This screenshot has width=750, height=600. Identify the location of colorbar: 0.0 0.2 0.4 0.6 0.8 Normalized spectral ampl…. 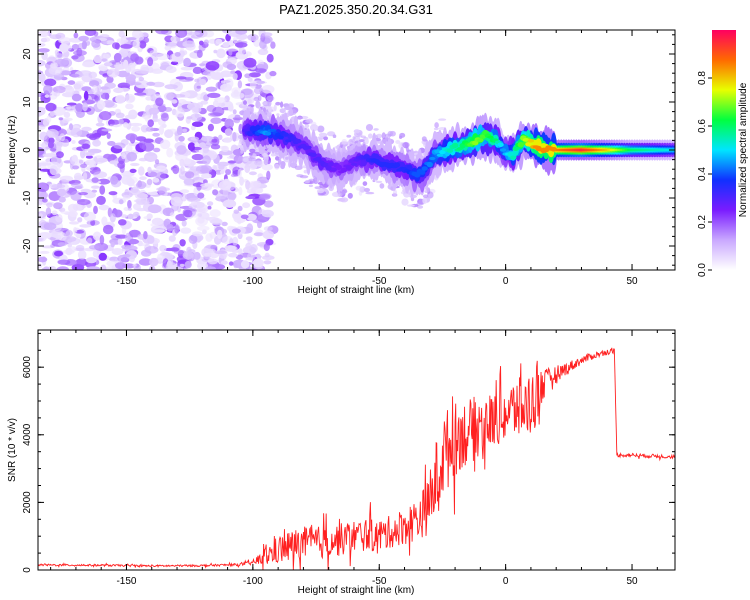
(723, 153).